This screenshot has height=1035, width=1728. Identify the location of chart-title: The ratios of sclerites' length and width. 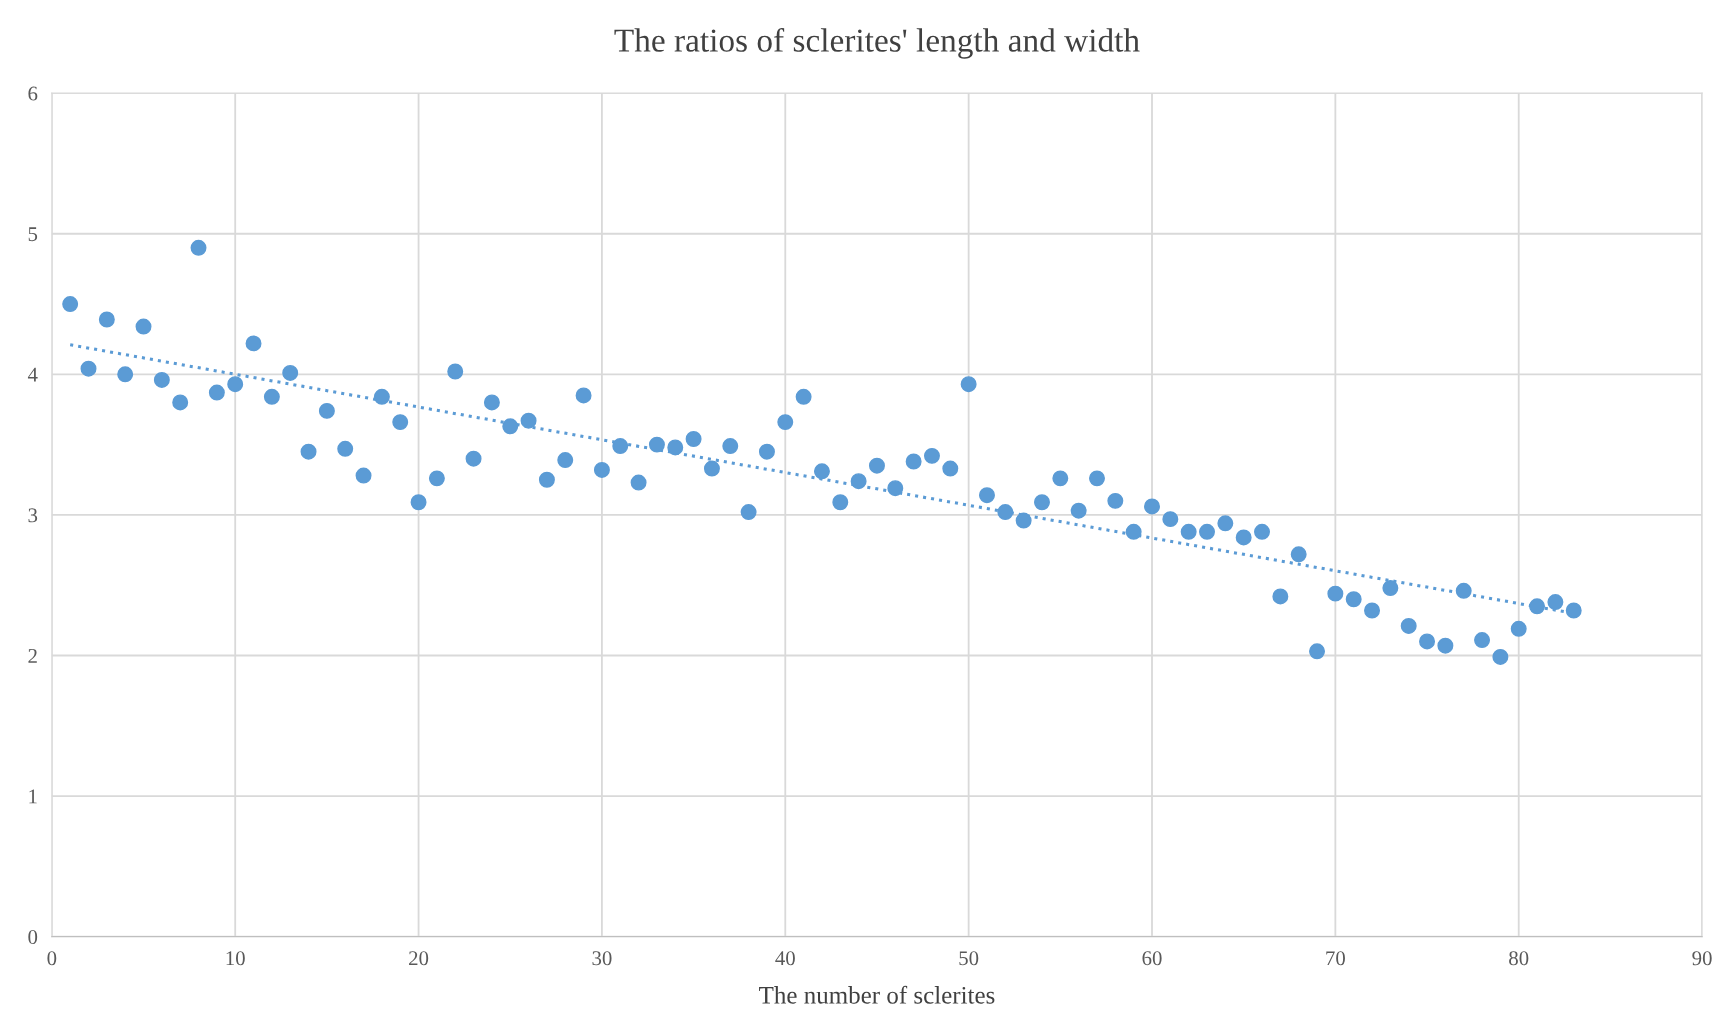
(877, 43).